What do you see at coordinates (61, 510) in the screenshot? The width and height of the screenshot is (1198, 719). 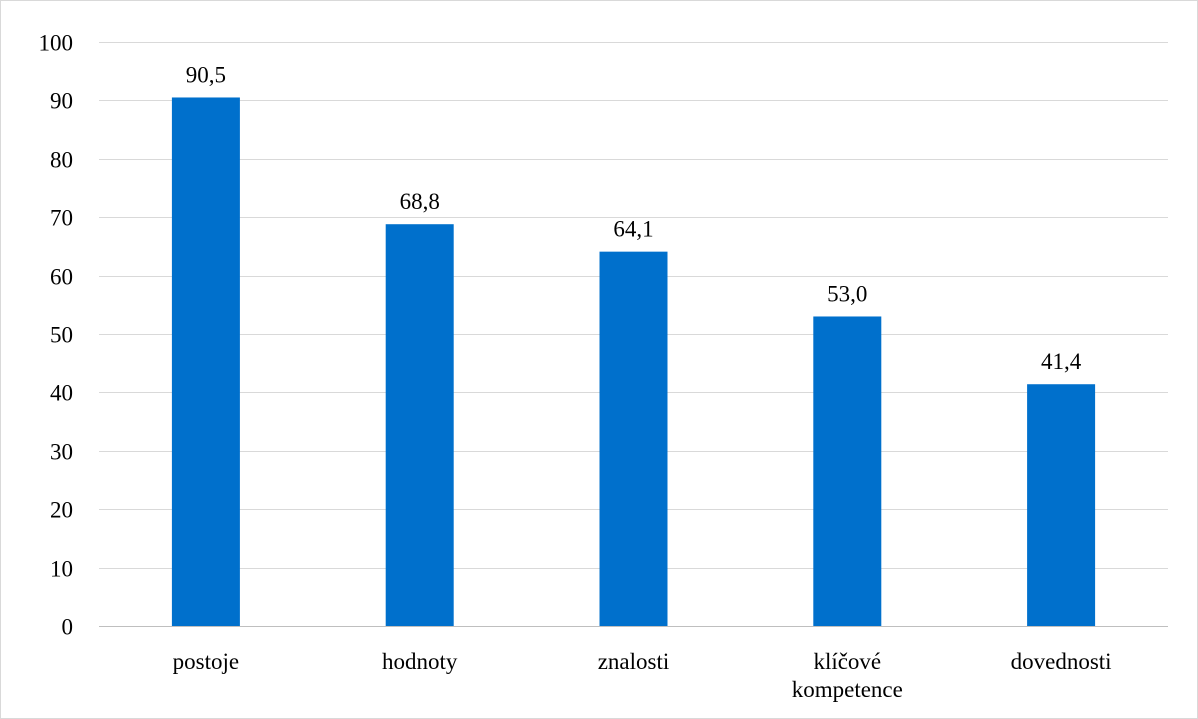 I see `y-tick-label: 20` at bounding box center [61, 510].